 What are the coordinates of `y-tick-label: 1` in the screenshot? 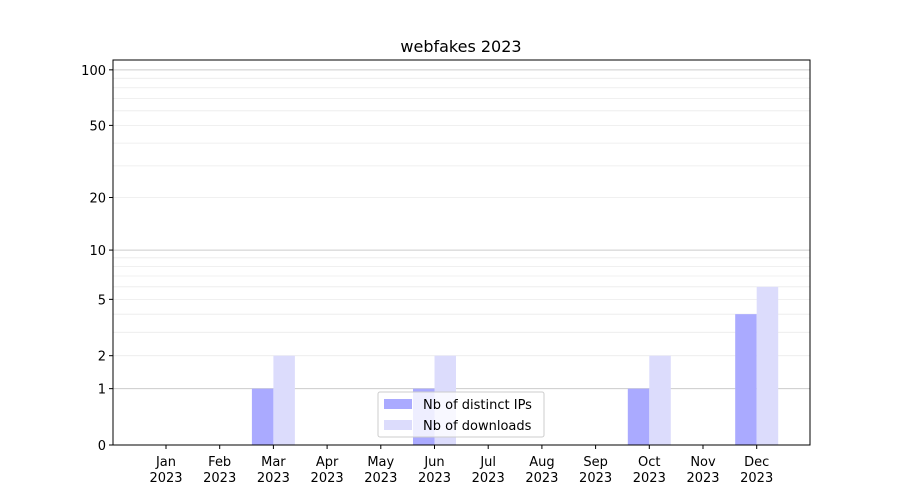 It's located at (102, 390).